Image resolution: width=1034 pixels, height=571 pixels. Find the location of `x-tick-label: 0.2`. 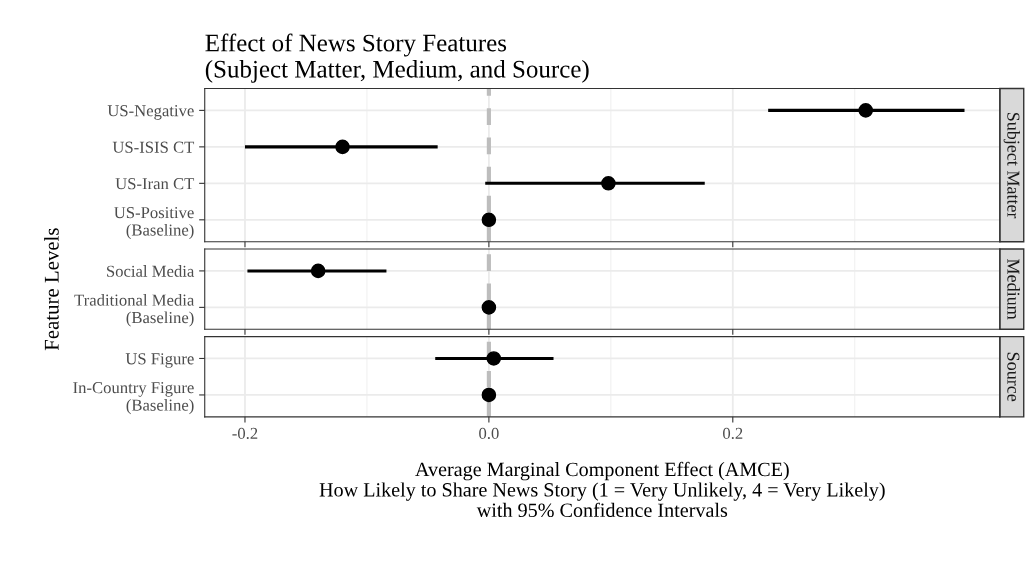

x-tick-label: 0.2 is located at coordinates (733, 433).